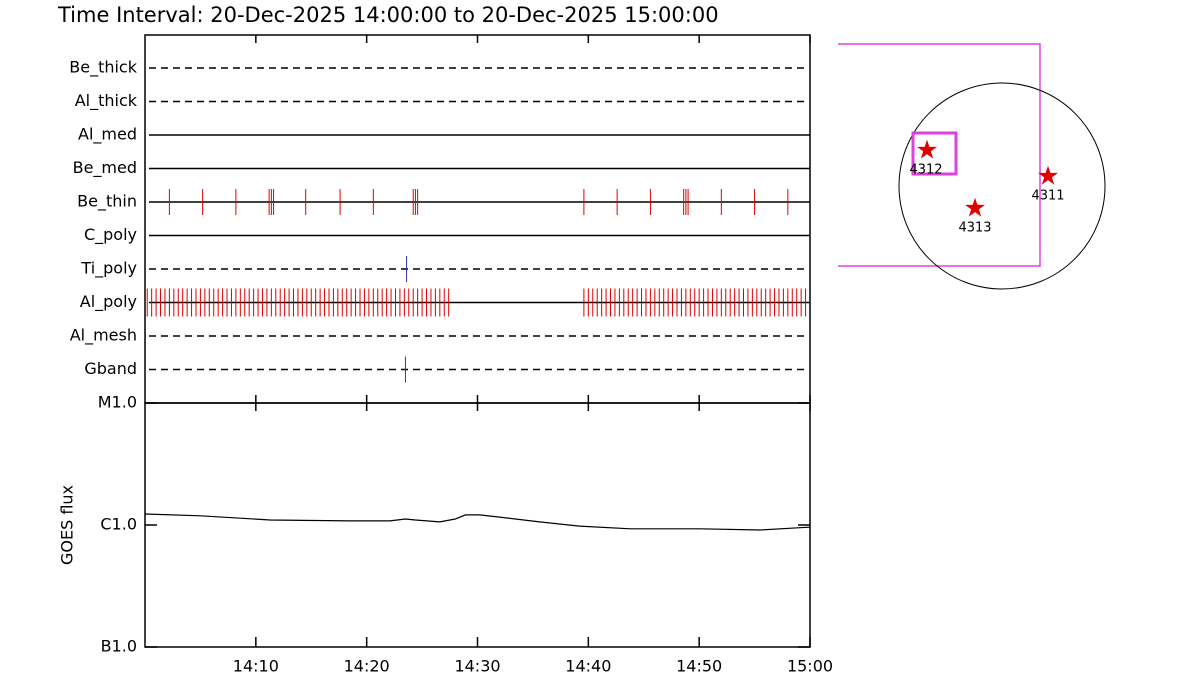 The height and width of the screenshot is (700, 1200). What do you see at coordinates (477, 522) in the screenshot?
I see `goes-curve` at bounding box center [477, 522].